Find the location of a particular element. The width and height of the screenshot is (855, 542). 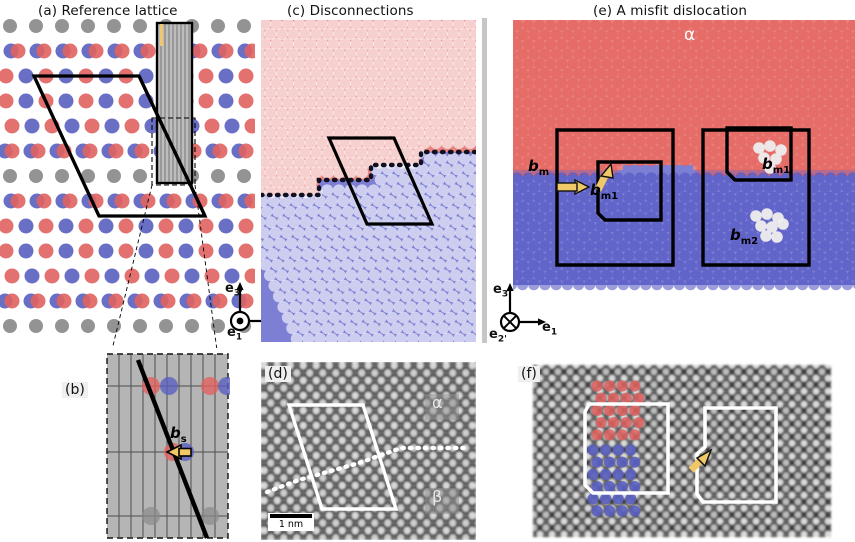

zoom-connector-lines is located at coordinates (164, 266).